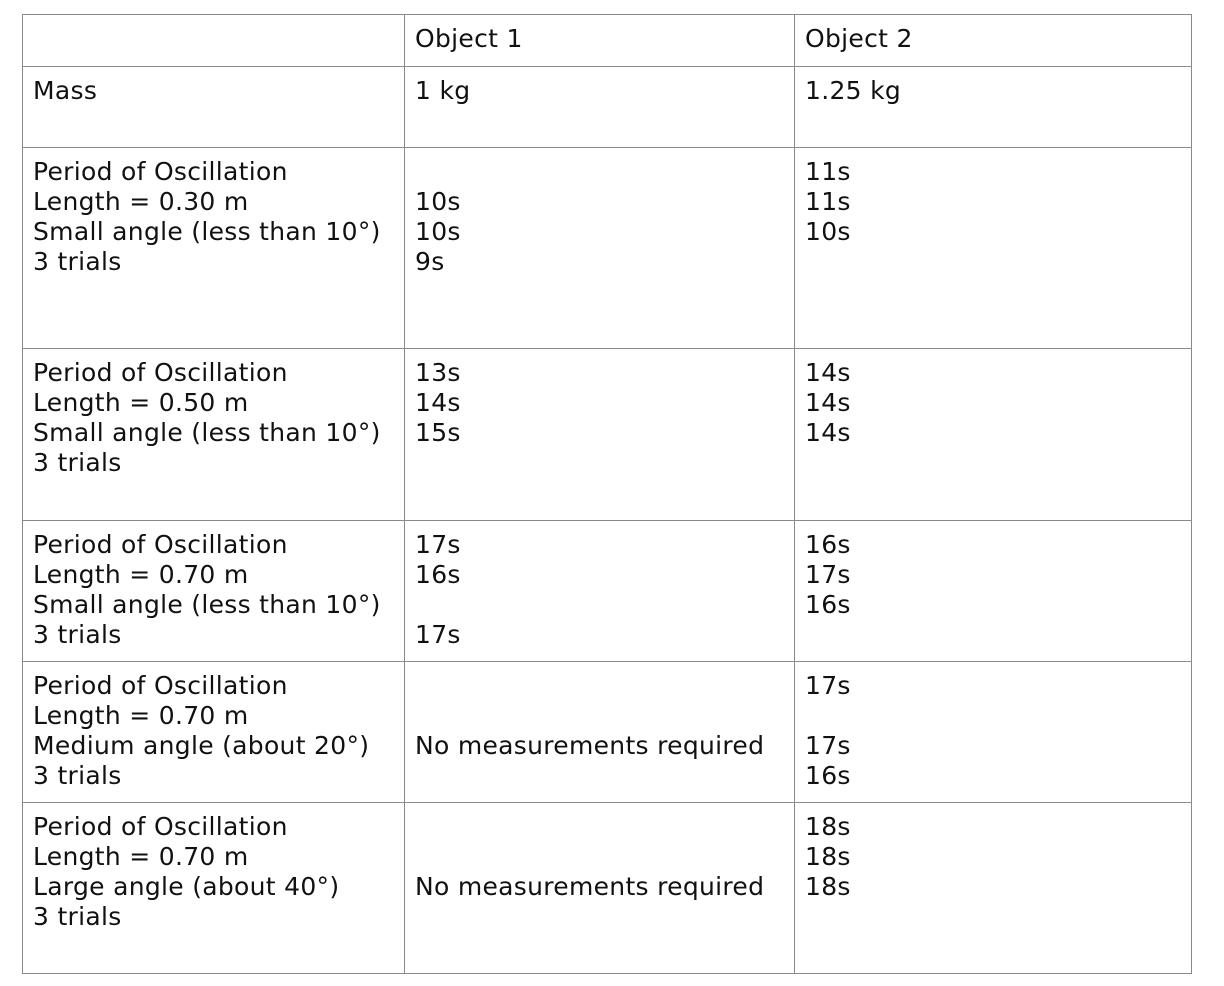 The image size is (1224, 986). What do you see at coordinates (993, 434) in the screenshot?
I see `object-2-trials-cell: 14s 14s 14s` at bounding box center [993, 434].